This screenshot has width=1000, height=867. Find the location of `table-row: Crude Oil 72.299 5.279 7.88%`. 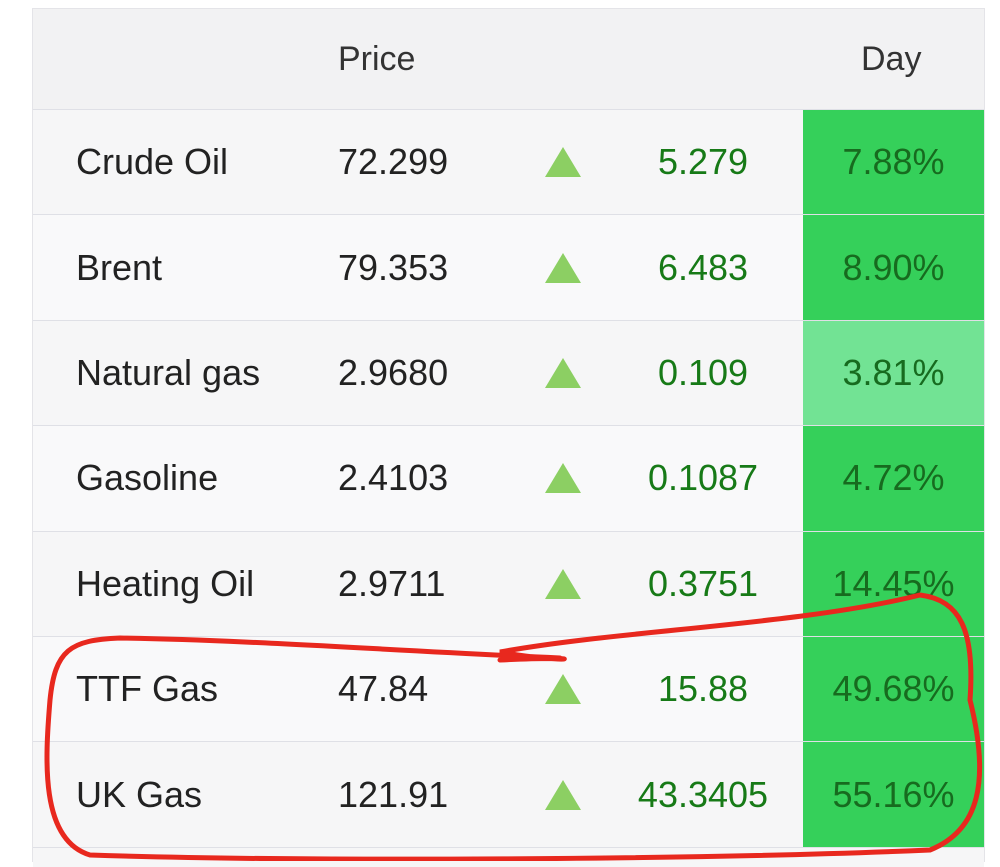

table-row: Crude Oil 72.299 5.279 7.88% is located at coordinates (508, 162).